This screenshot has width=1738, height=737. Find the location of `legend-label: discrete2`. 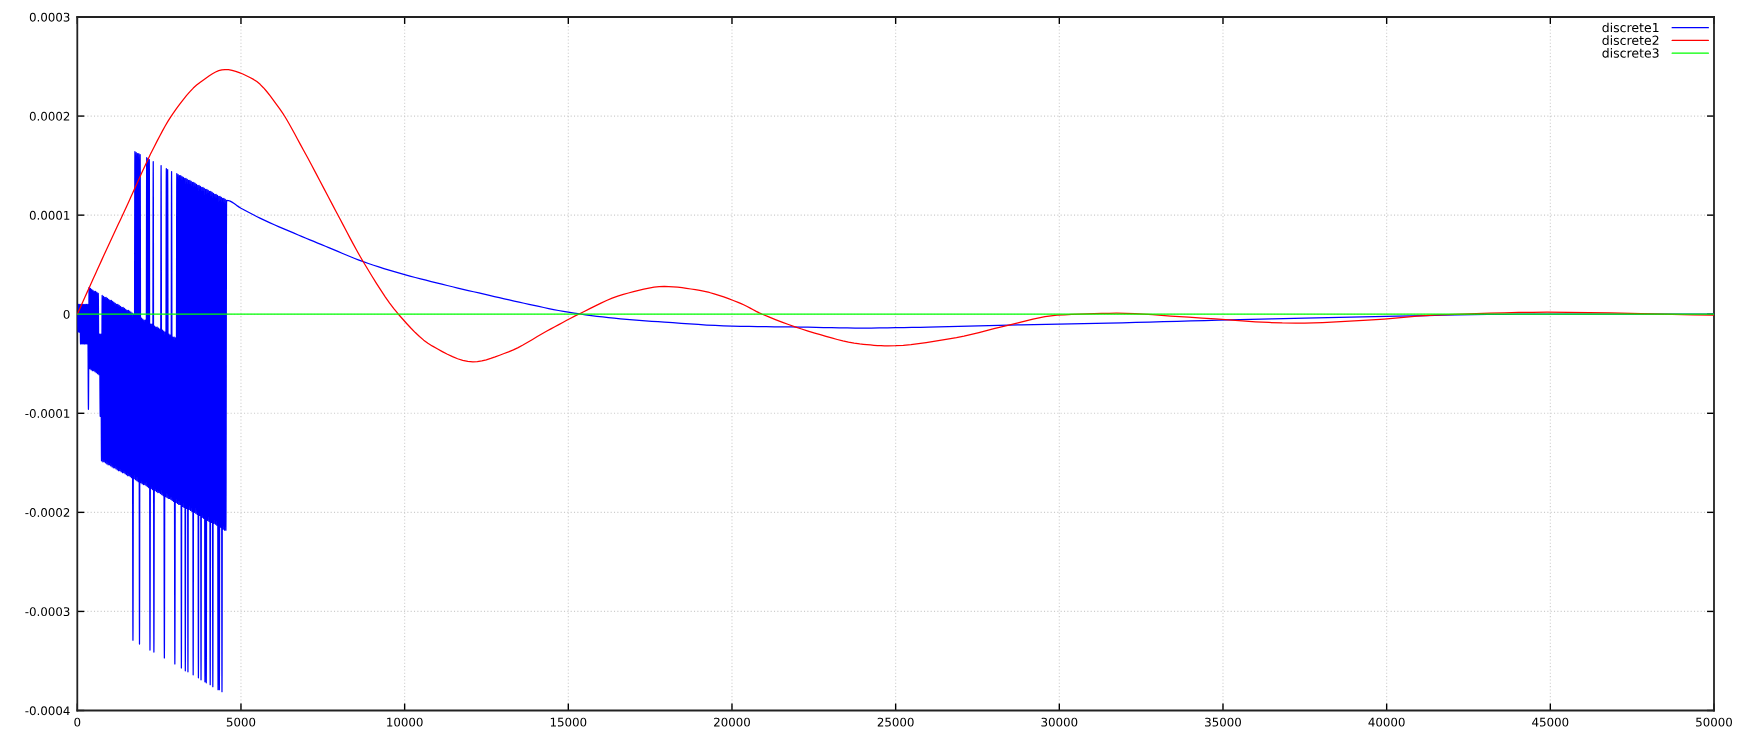

legend-label: discrete2 is located at coordinates (1630, 40).